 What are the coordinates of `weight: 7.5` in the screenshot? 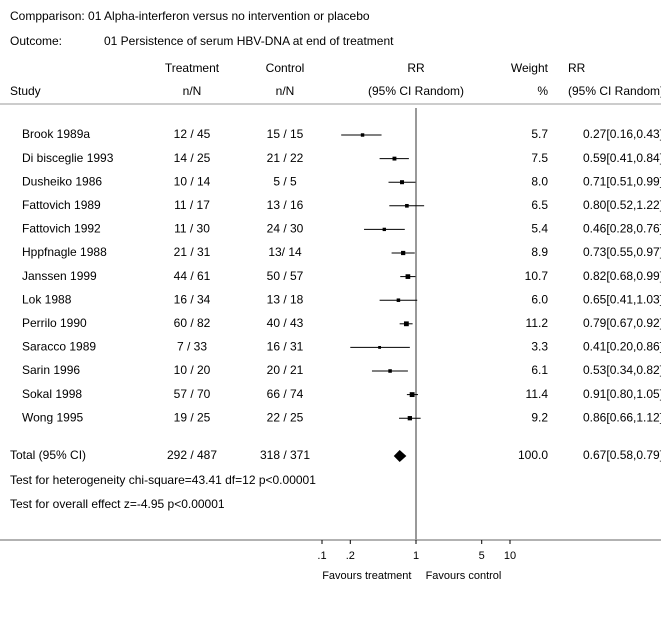 It's located at (539, 158).